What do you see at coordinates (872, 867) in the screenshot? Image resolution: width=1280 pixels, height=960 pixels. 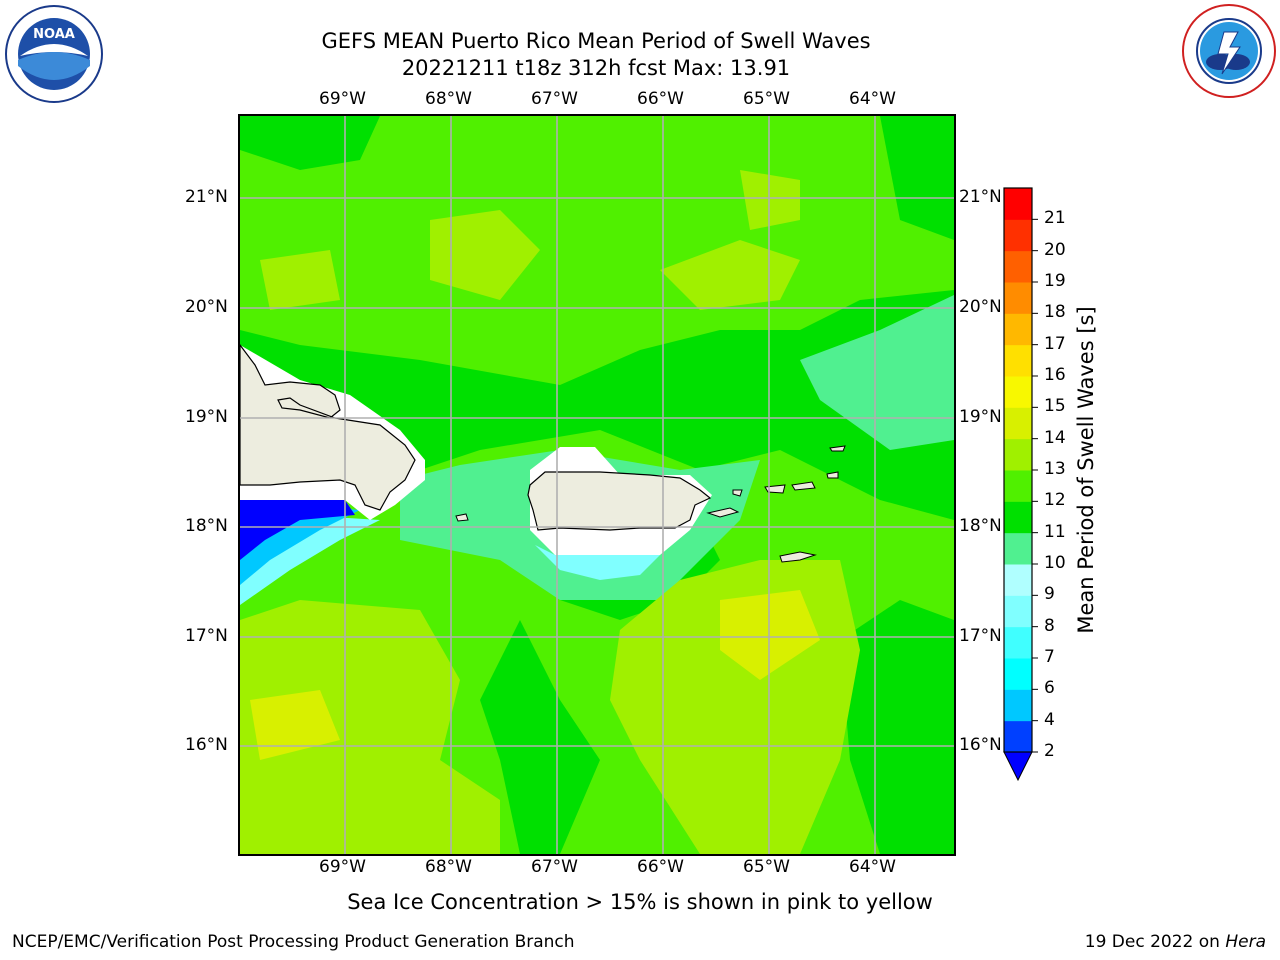 I see `lon-tick-bottom-5: 64°W` at bounding box center [872, 867].